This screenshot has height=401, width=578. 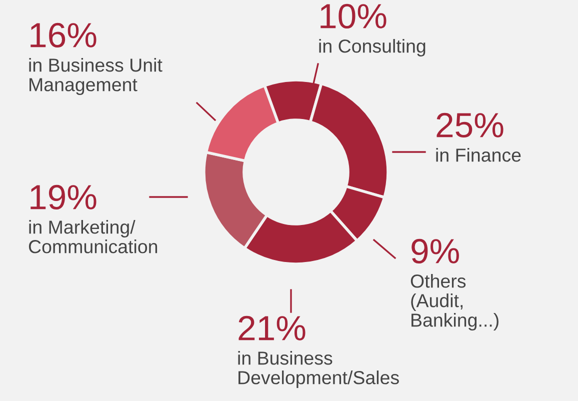 I want to click on data-label: 19%, so click(x=63, y=197).